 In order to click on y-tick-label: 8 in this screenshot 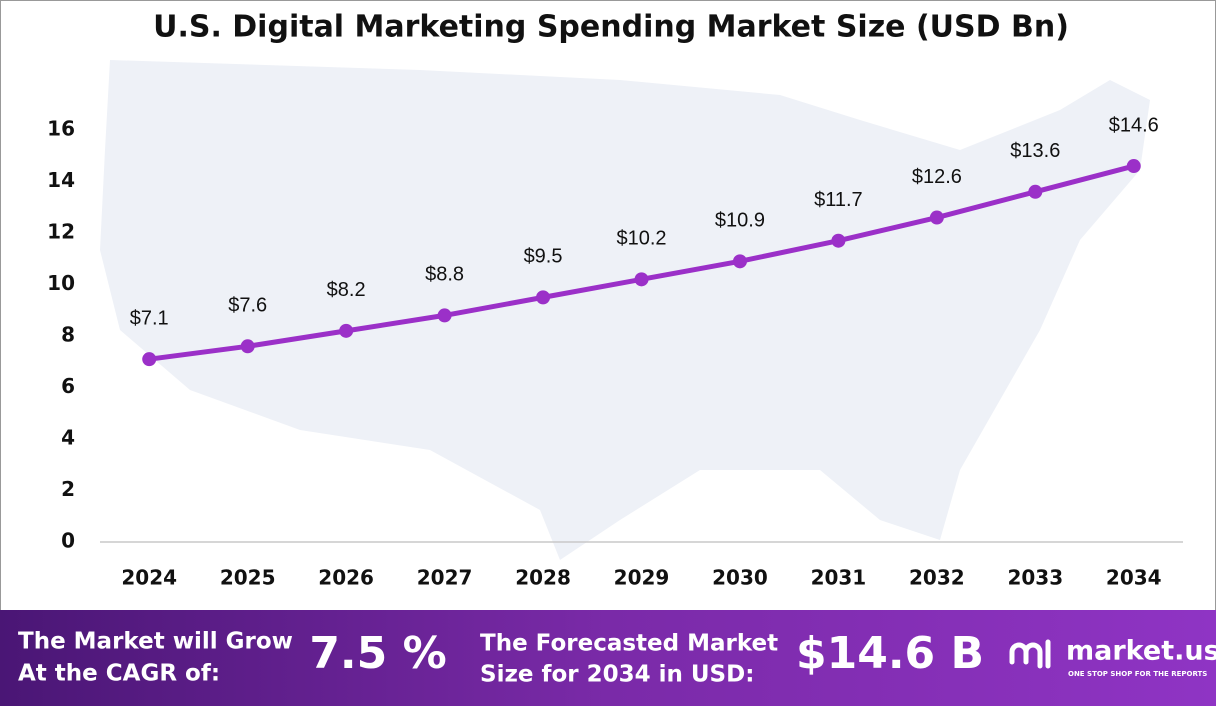, I will do `click(68, 335)`.